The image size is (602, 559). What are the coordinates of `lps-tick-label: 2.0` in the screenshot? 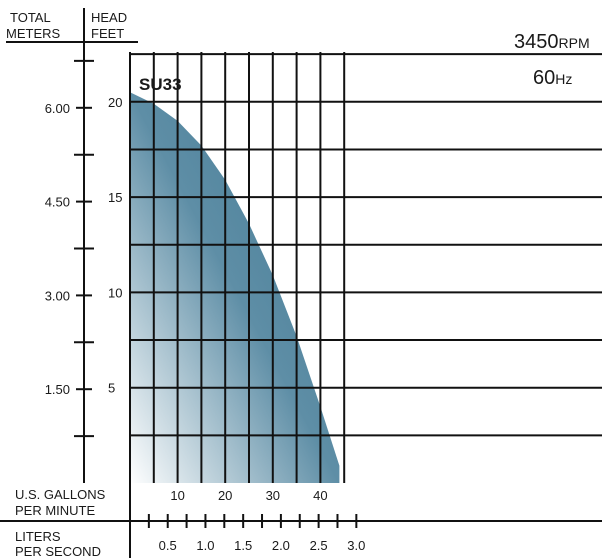 It's located at (281, 545).